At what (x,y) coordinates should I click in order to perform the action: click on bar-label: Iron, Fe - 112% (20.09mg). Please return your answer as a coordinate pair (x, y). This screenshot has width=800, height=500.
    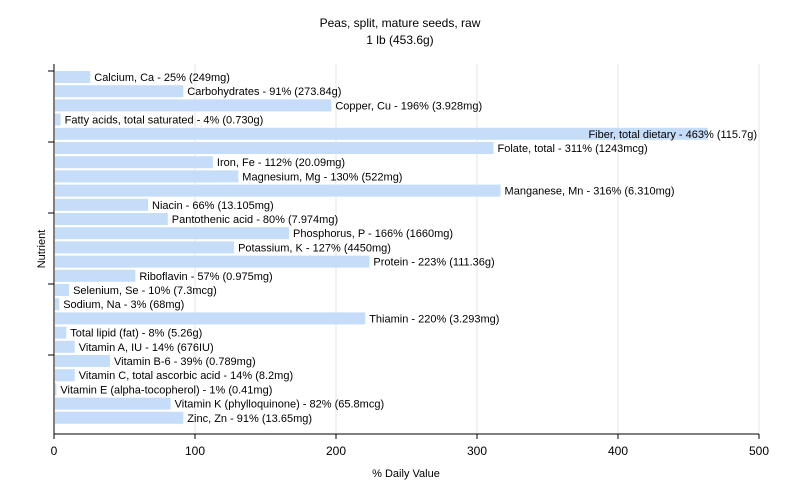
    Looking at the image, I should click on (281, 163).